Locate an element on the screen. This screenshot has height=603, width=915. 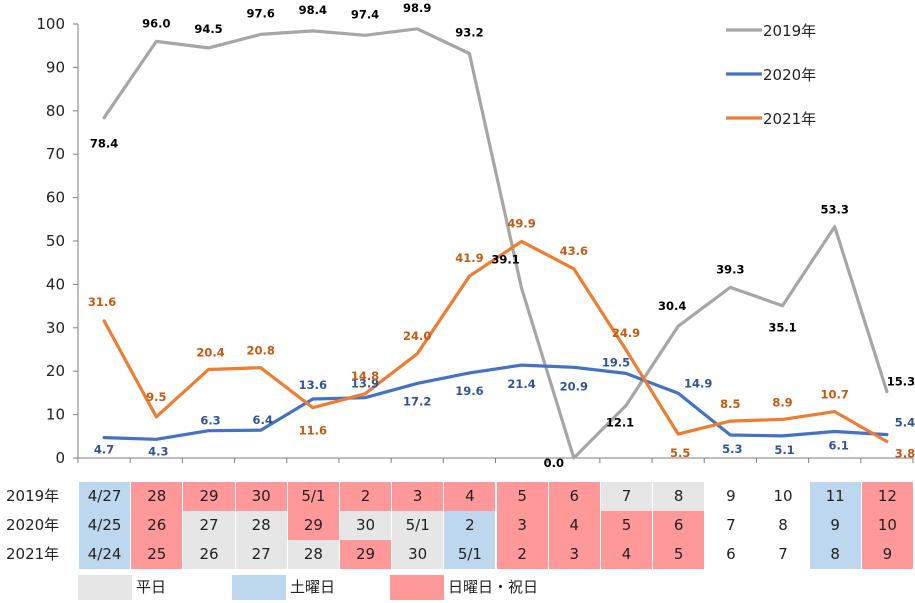
data-label-s2: 5.4 is located at coordinates (905, 423).